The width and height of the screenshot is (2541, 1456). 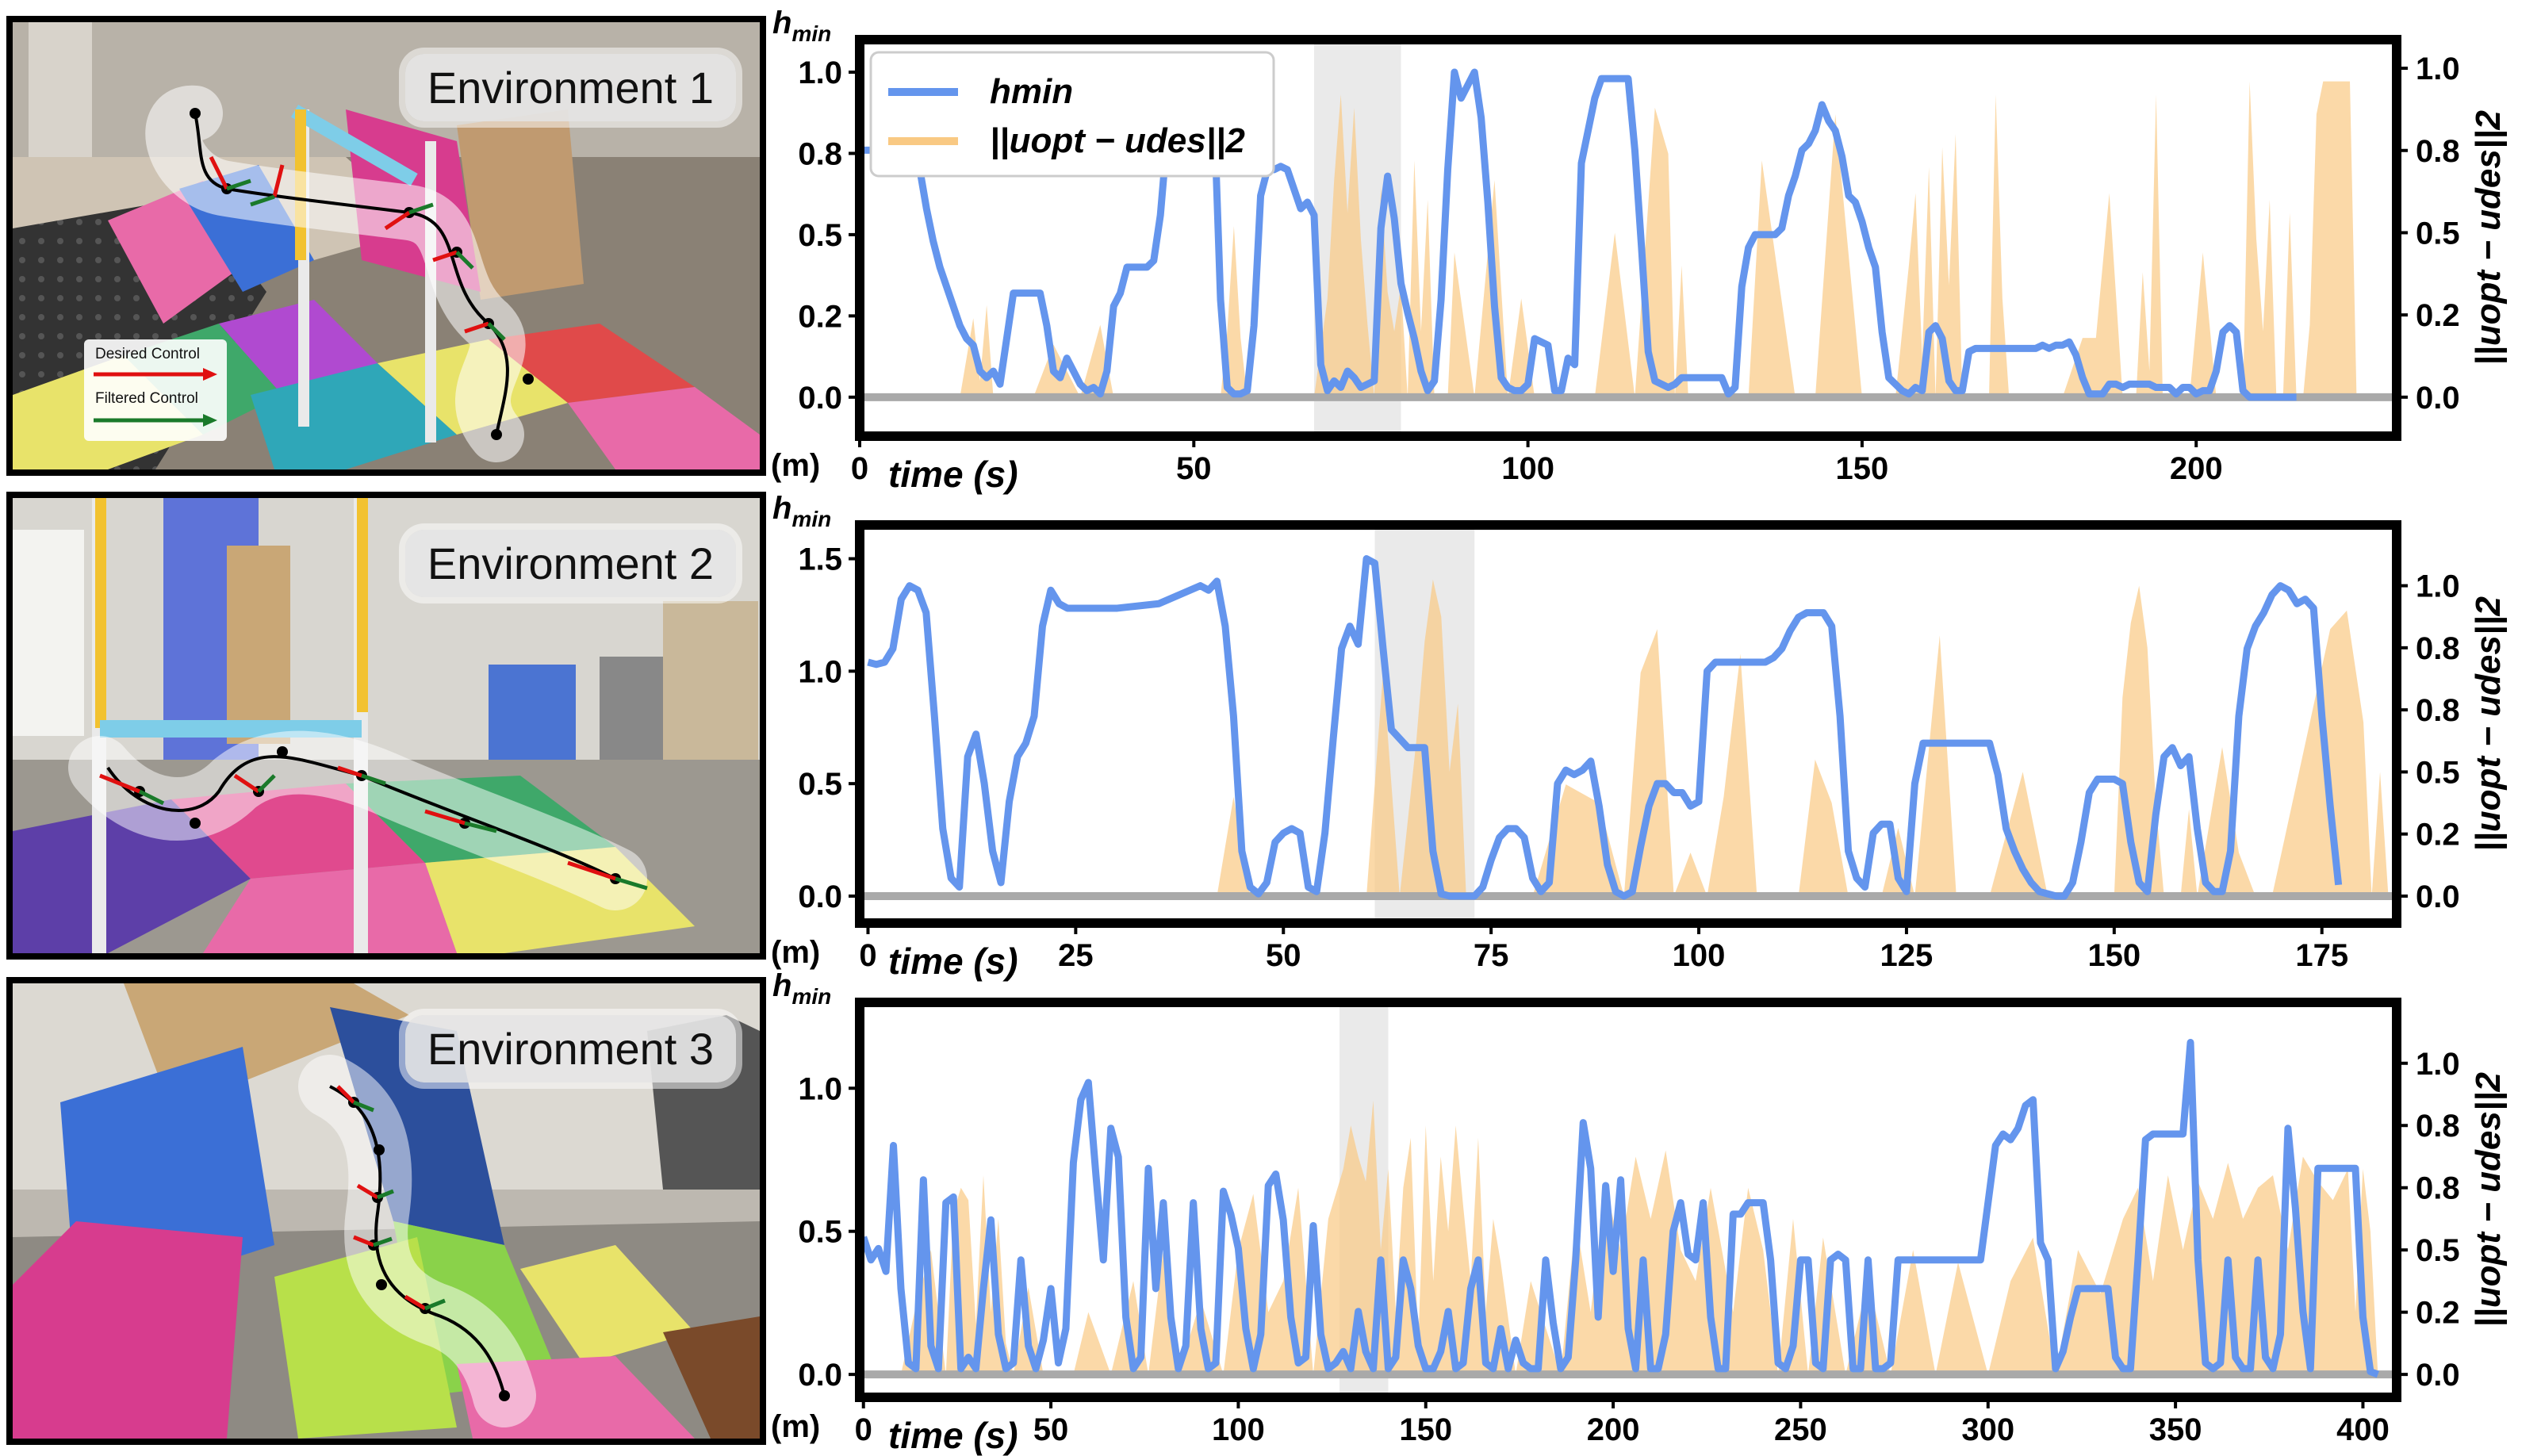 I want to click on environment-3-photo: Environment 3, so click(x=386, y=1211).